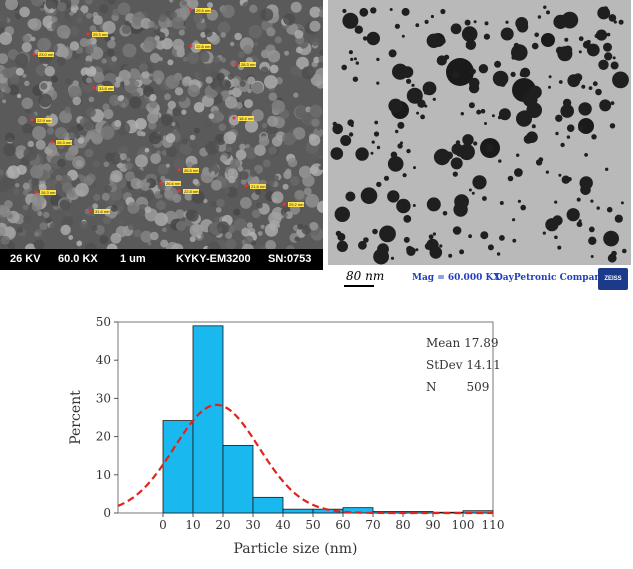 This screenshot has height=569, width=633. I want to click on sem-size-label: 28.3 nm, so click(248, 64).